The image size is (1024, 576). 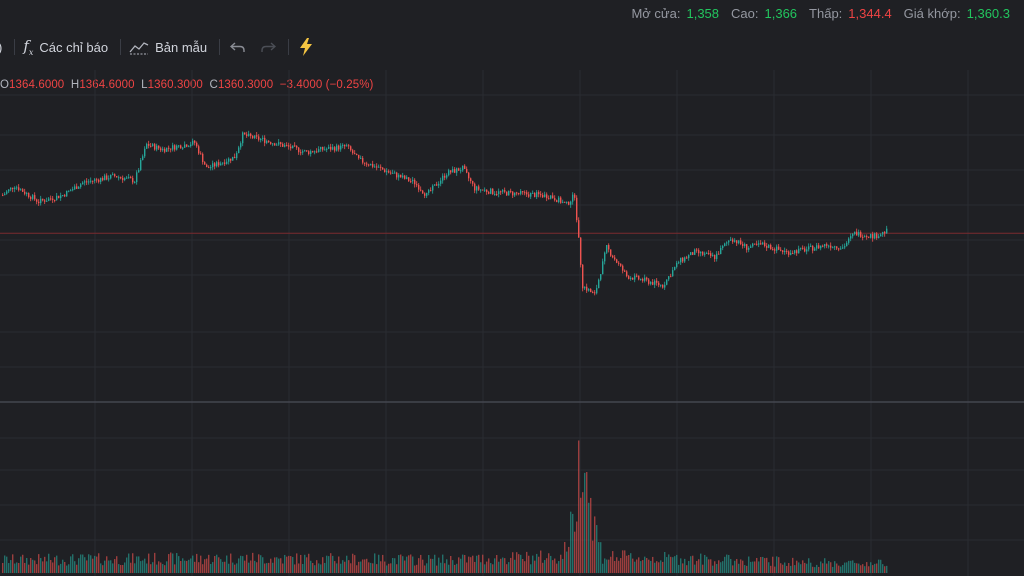 I want to click on toolbar-clipped-item: ), so click(x=1, y=47).